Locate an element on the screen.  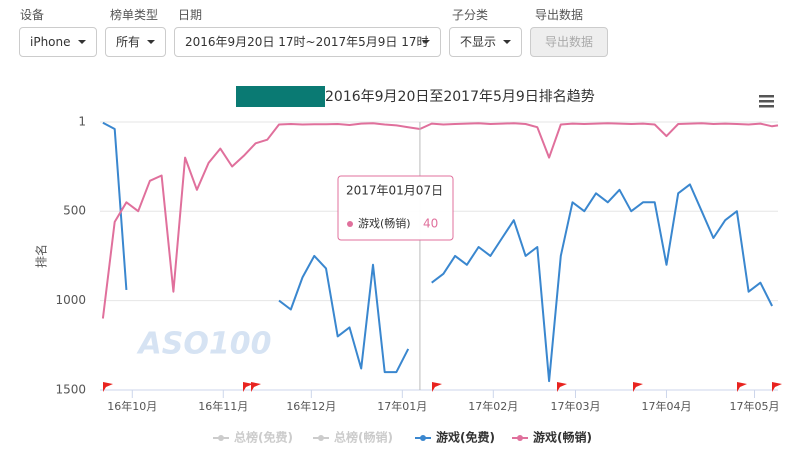
x-tick-label: 17年01月 is located at coordinates (402, 406).